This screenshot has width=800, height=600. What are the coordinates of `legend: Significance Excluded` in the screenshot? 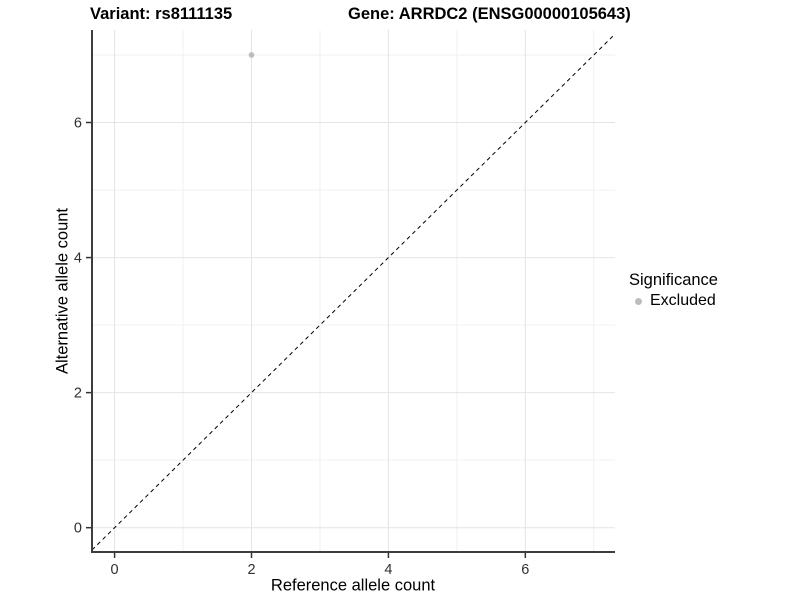 It's located at (673, 290).